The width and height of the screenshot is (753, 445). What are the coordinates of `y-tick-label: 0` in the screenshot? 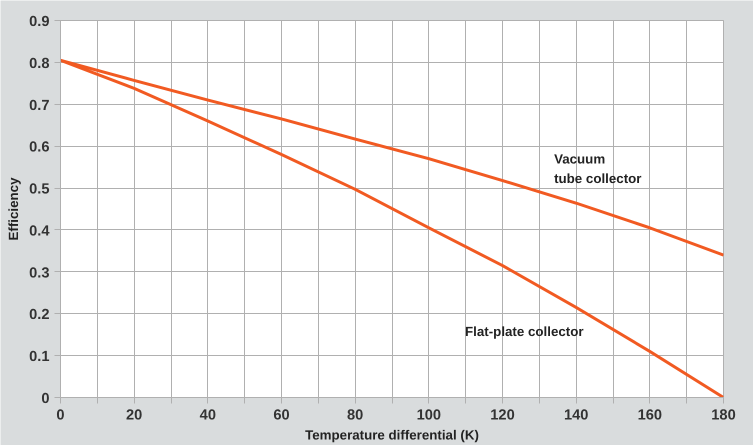 It's located at (45, 399).